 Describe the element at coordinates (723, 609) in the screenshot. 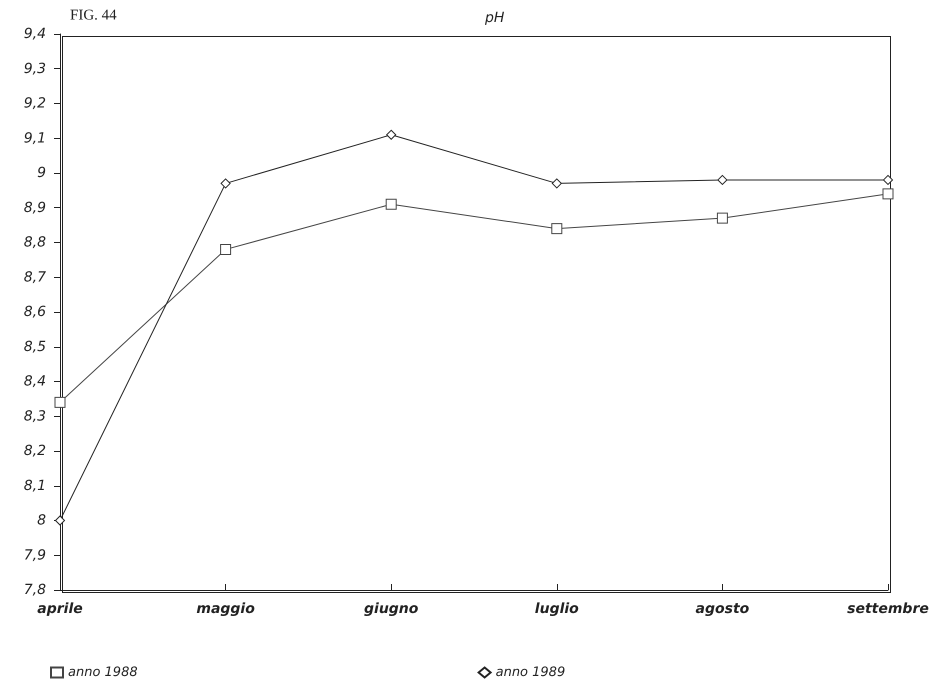

I see `x-tick-label: agosto` at that location.